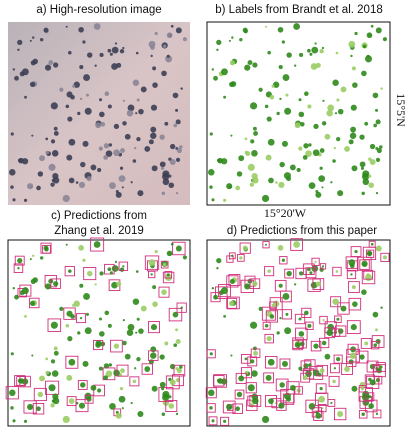 Image resolution: width=408 pixels, height=435 pixels. What do you see at coordinates (98, 10) in the screenshot?
I see `panel-title: a) High-resolution image` at bounding box center [98, 10].